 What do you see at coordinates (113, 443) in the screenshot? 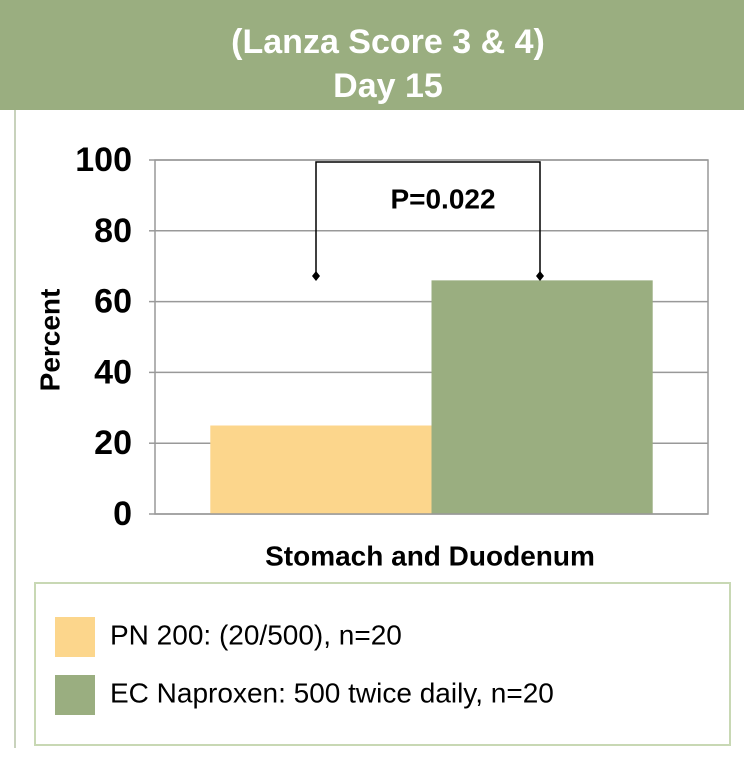
I see `y-tick-label: 20` at bounding box center [113, 443].